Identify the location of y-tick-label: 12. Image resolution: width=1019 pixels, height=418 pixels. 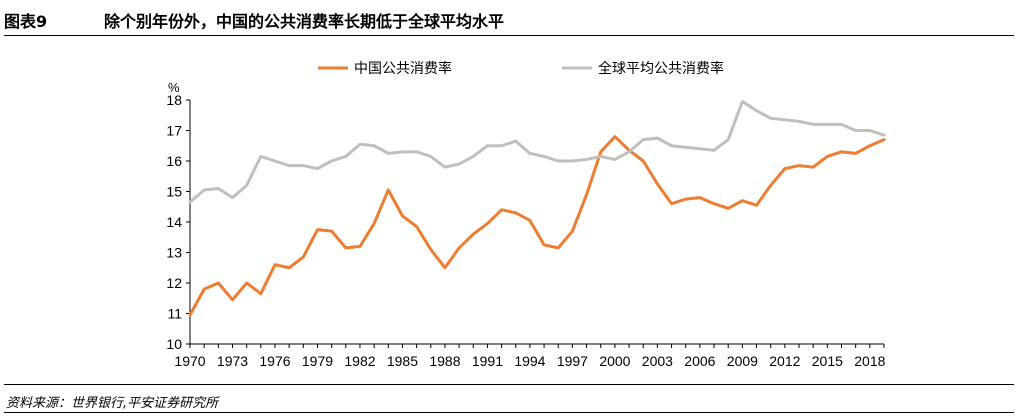
(174, 283).